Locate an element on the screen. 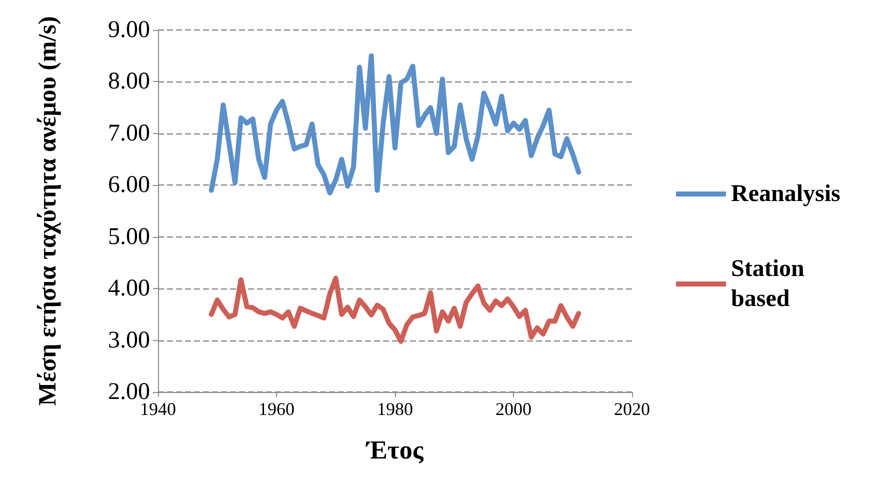  y-tick-label: 9.00 is located at coordinates (129, 30).